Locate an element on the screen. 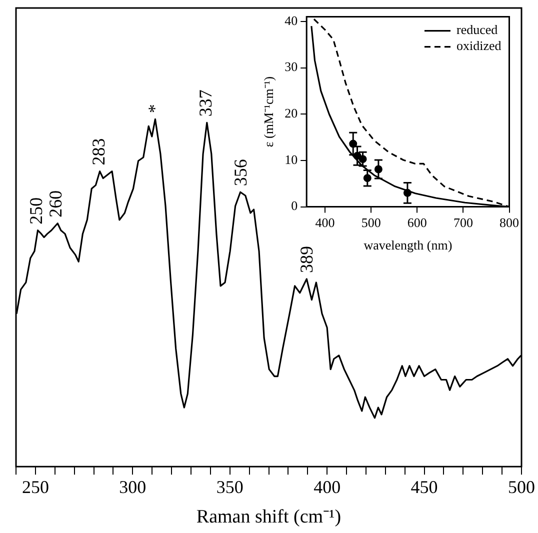 The image size is (538, 533). annotation: 283 is located at coordinates (98, 152).